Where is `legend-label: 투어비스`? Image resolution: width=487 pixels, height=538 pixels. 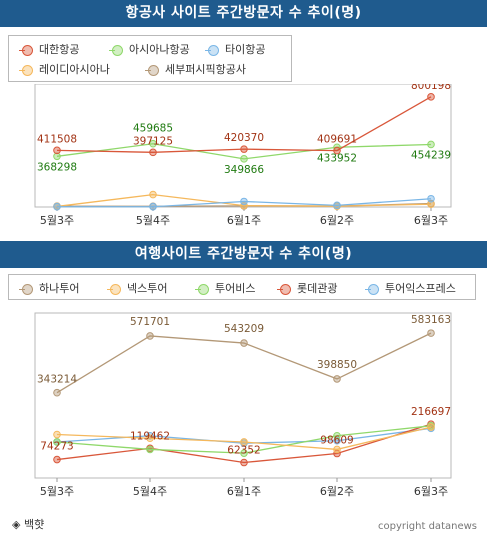
legend-label: 투어비스 is located at coordinates (235, 288).